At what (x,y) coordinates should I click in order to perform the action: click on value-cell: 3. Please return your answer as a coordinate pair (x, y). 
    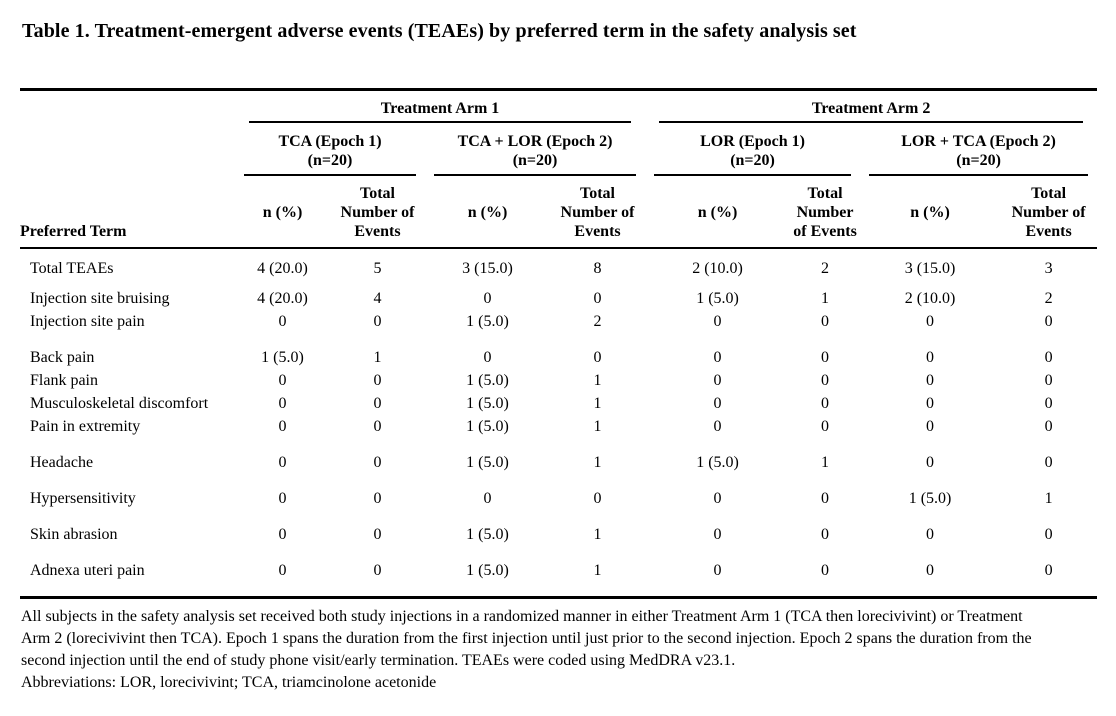
    Looking at the image, I should click on (1048, 268).